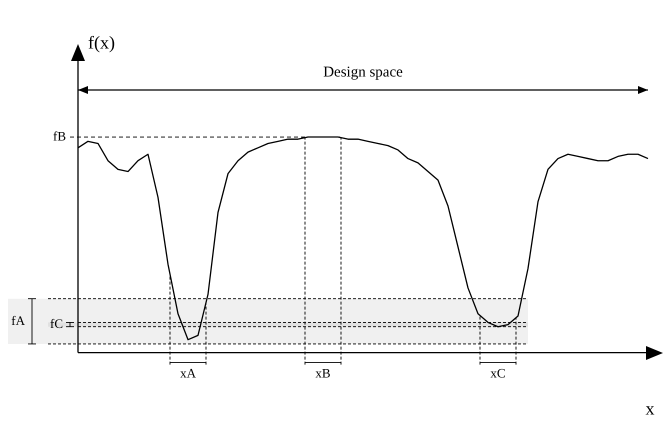 The image size is (664, 421). Describe the element at coordinates (650, 408) in the screenshot. I see `x-axis-title: x` at that location.